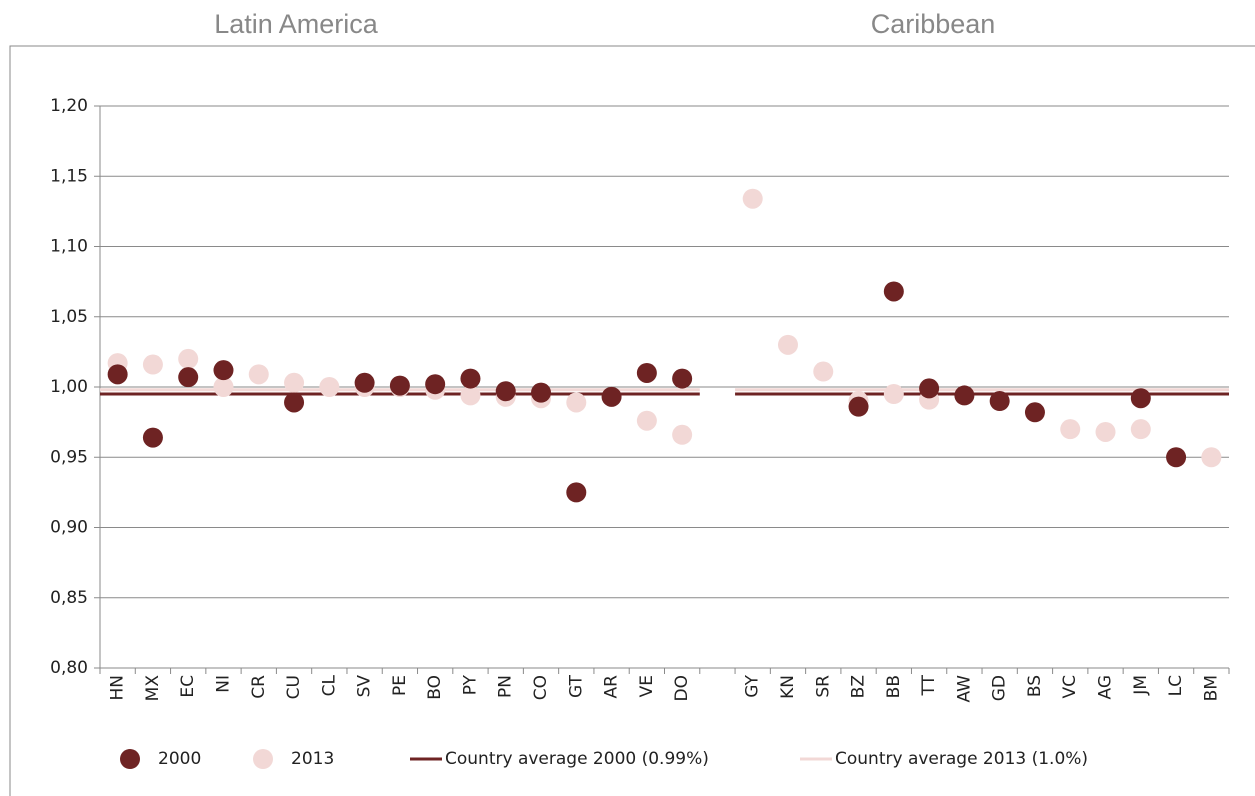 The height and width of the screenshot is (796, 1255). What do you see at coordinates (964, 689) in the screenshot?
I see `x-tick-label: AW` at bounding box center [964, 689].